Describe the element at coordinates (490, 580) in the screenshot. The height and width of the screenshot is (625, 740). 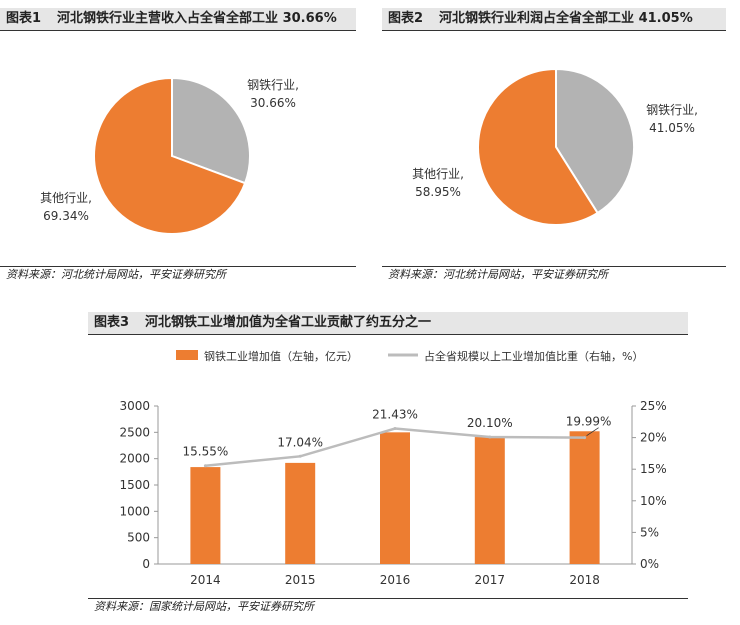
I see `x-axis-tick-label: 2017` at that location.